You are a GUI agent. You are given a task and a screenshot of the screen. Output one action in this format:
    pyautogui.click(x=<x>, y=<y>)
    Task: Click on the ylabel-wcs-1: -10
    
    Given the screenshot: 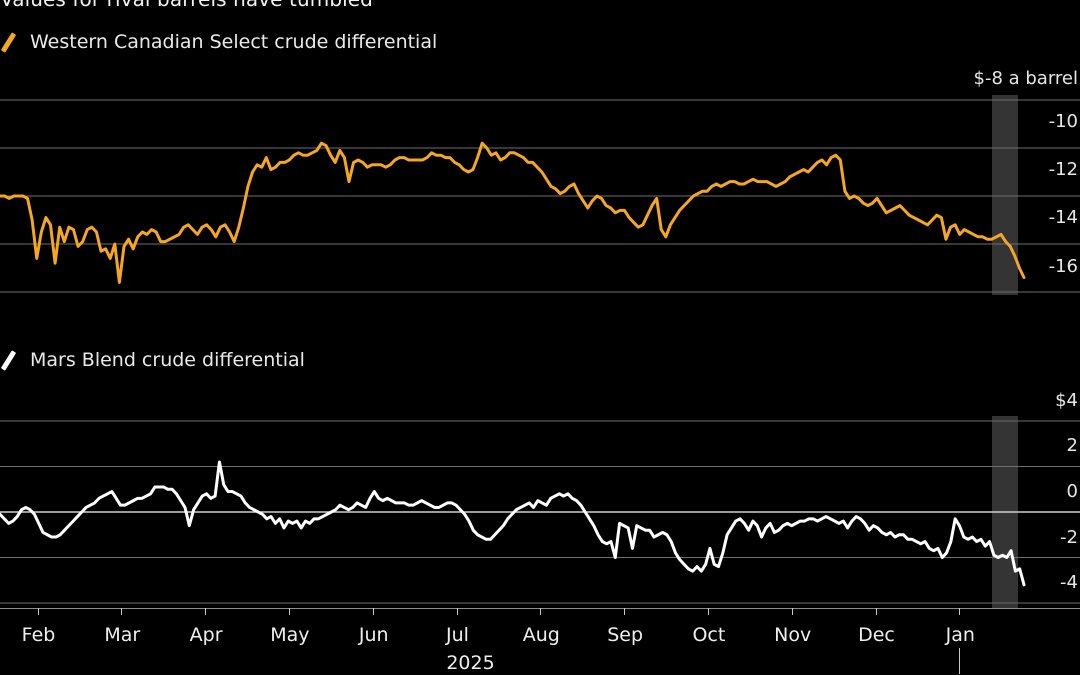 What is the action you would take?
    pyautogui.click(x=1063, y=121)
    